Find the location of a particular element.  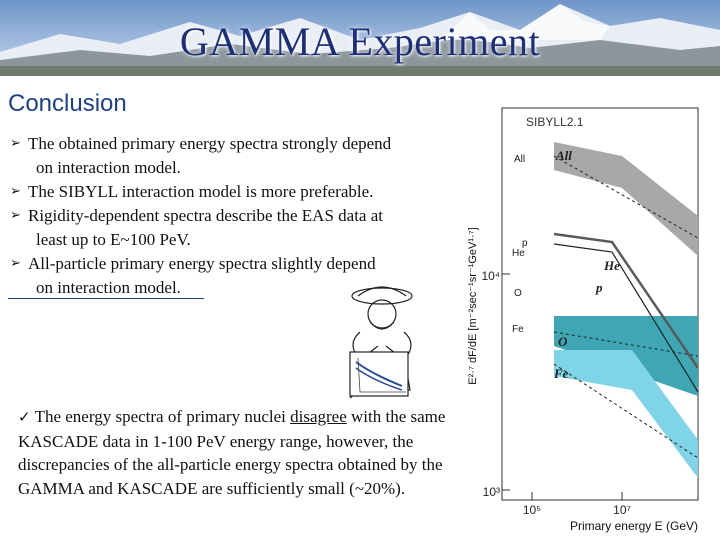

x-tick-label: 10⁷ is located at coordinates (622, 510).